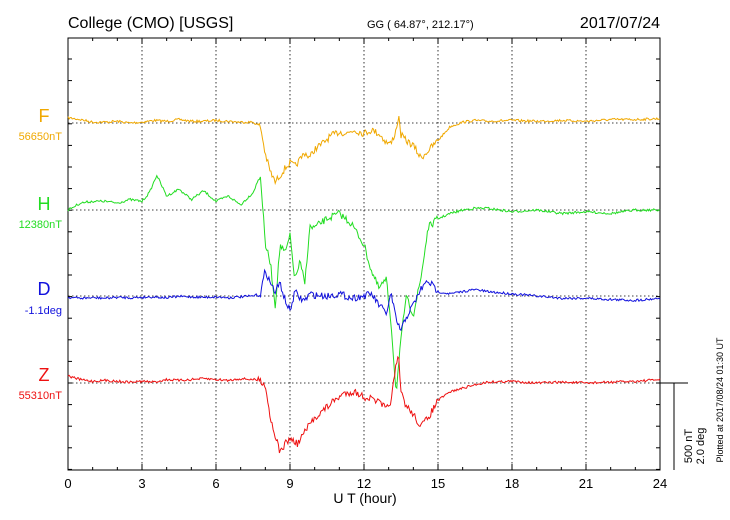 The image size is (730, 520). I want to click on series-baseline-D: -1.1deg, so click(43, 311).